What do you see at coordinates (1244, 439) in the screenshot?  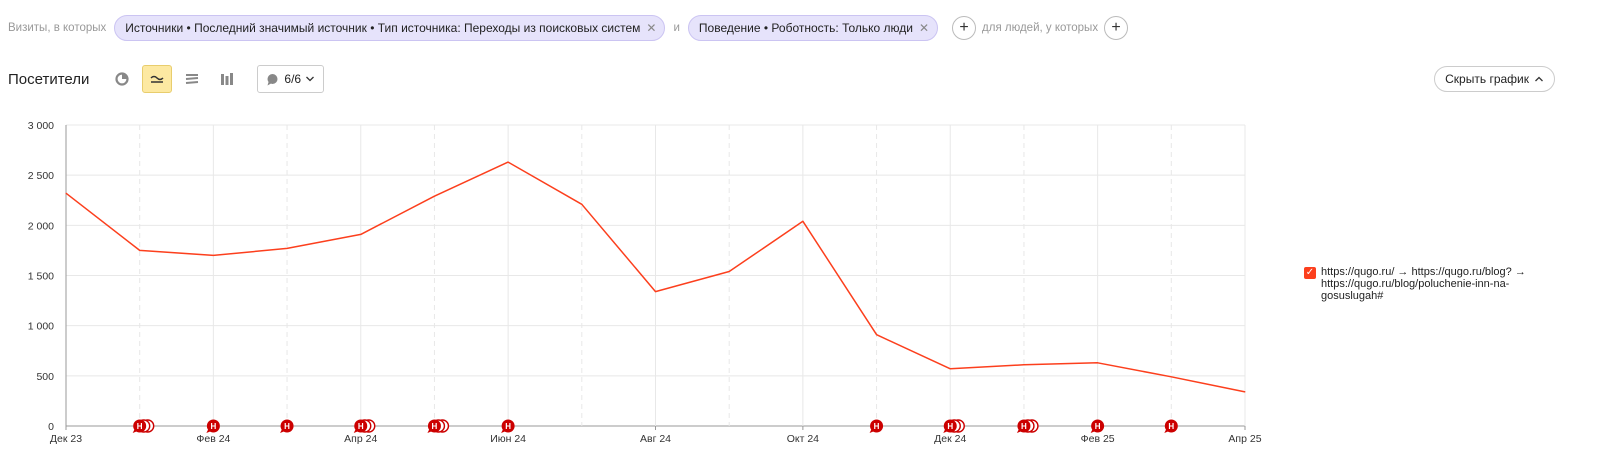 I see `x-tick-label: Апр 25` at bounding box center [1244, 439].